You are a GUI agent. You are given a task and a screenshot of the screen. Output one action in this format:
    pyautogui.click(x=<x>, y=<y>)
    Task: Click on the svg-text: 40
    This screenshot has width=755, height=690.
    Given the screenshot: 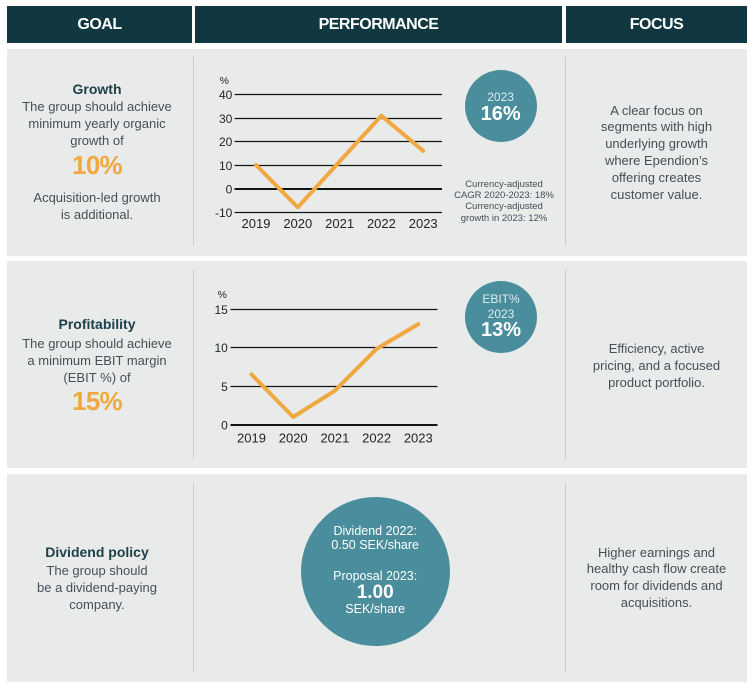 What is the action you would take?
    pyautogui.click(x=226, y=95)
    